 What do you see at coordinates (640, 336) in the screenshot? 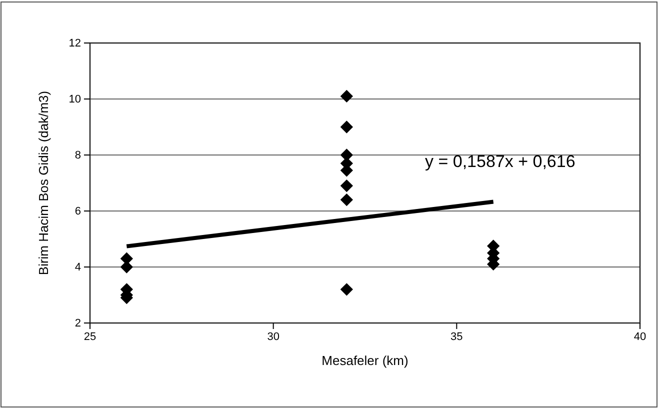
I see `x-tick-label: 40` at bounding box center [640, 336].